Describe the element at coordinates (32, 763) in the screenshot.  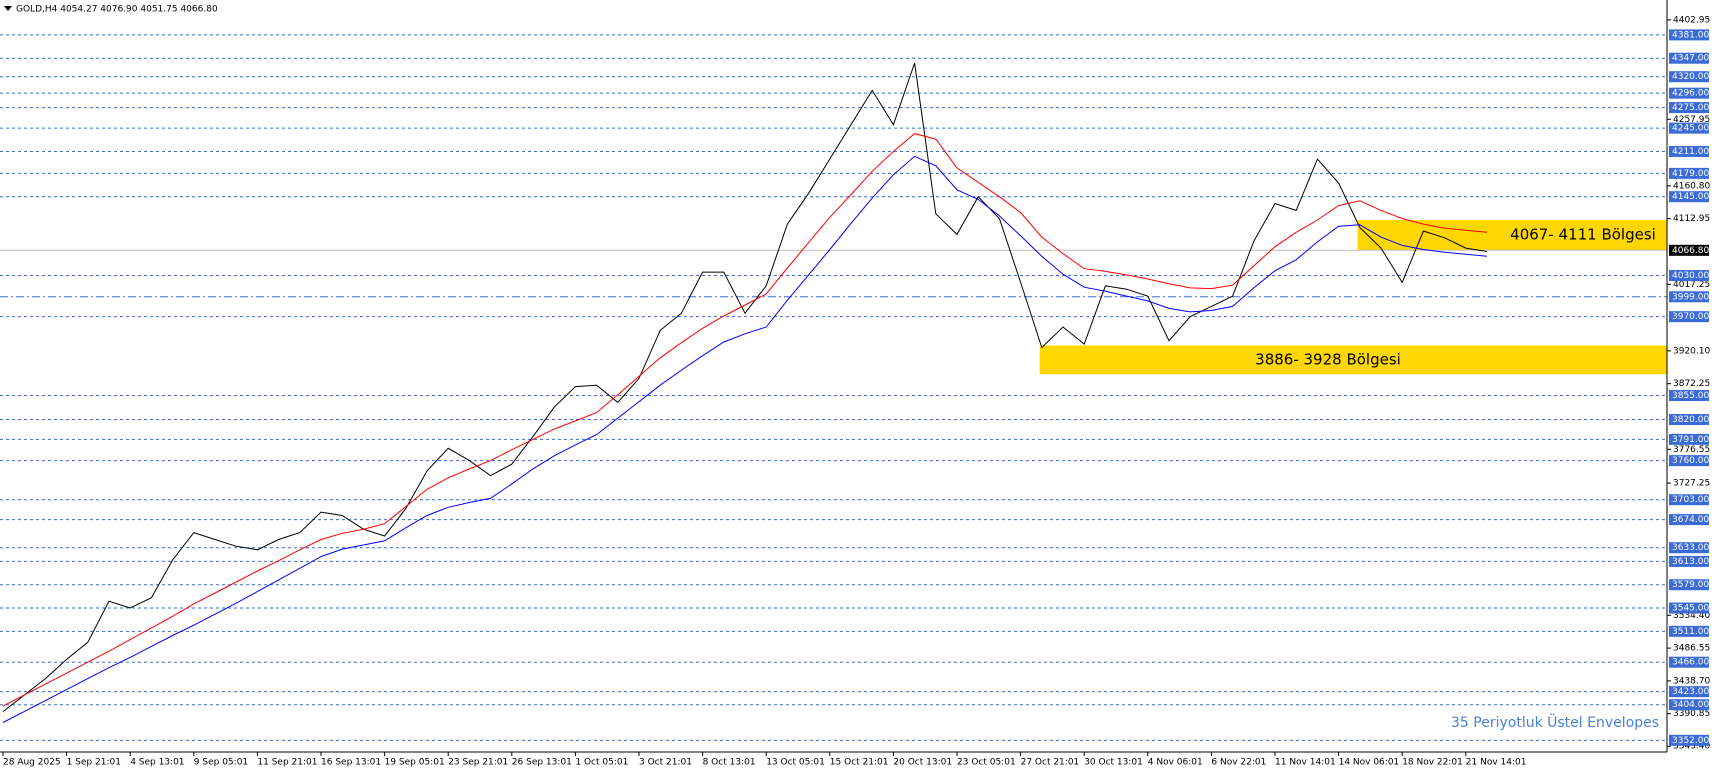
I see `x-tick-label: 28 Aug 2025` at that location.